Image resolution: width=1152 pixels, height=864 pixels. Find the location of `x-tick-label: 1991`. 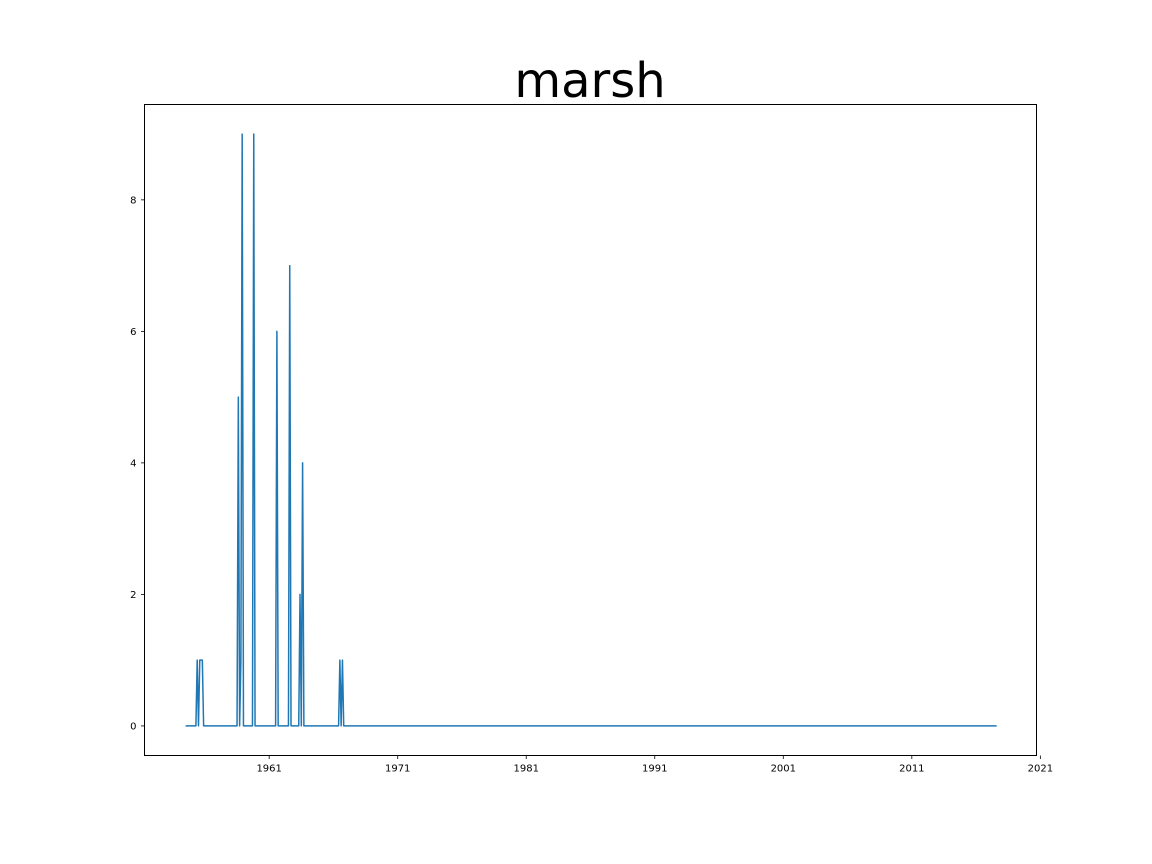

x-tick-label: 1991 is located at coordinates (654, 769).